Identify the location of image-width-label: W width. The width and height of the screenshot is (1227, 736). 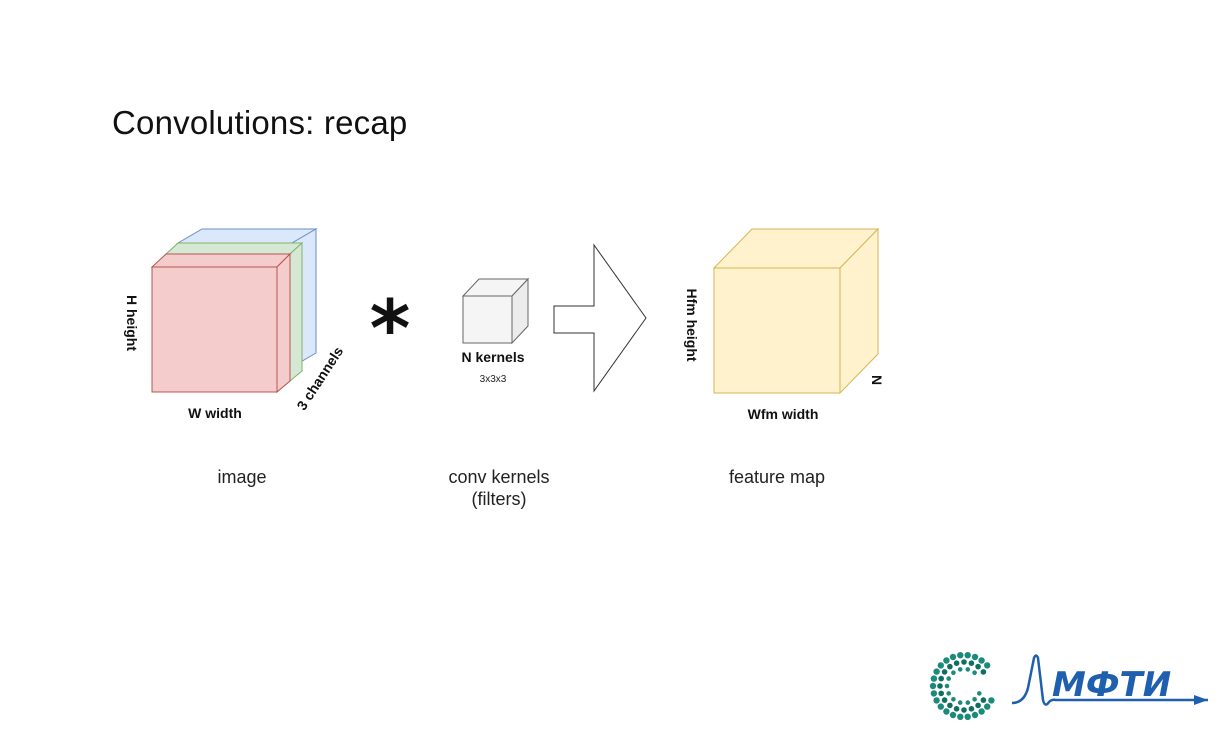
(215, 413).